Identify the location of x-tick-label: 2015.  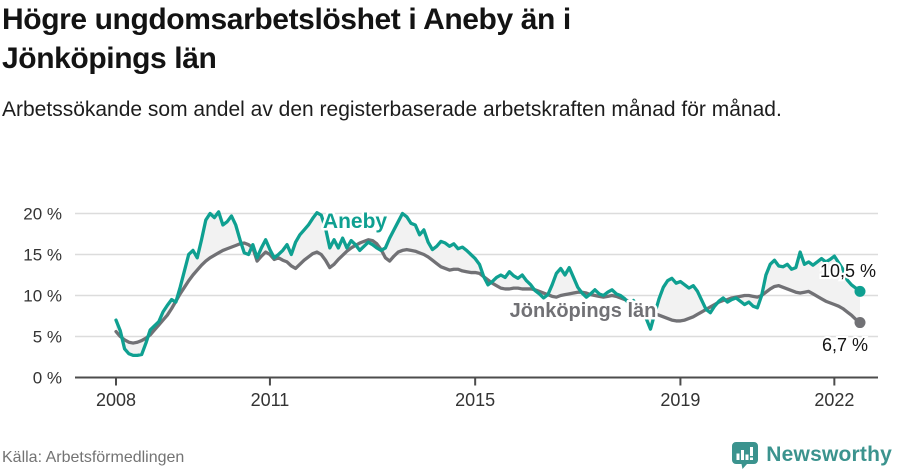
(475, 400).